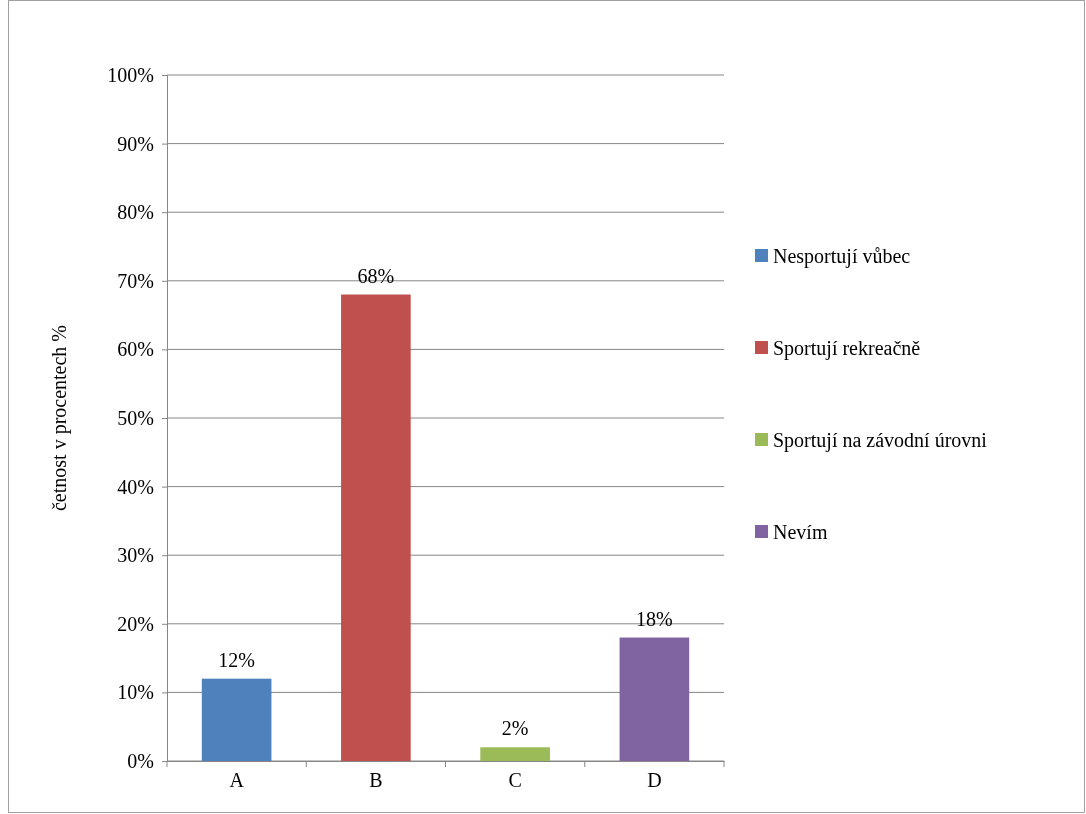  Describe the element at coordinates (140, 760) in the screenshot. I see `y-tick-label: 0%` at that location.